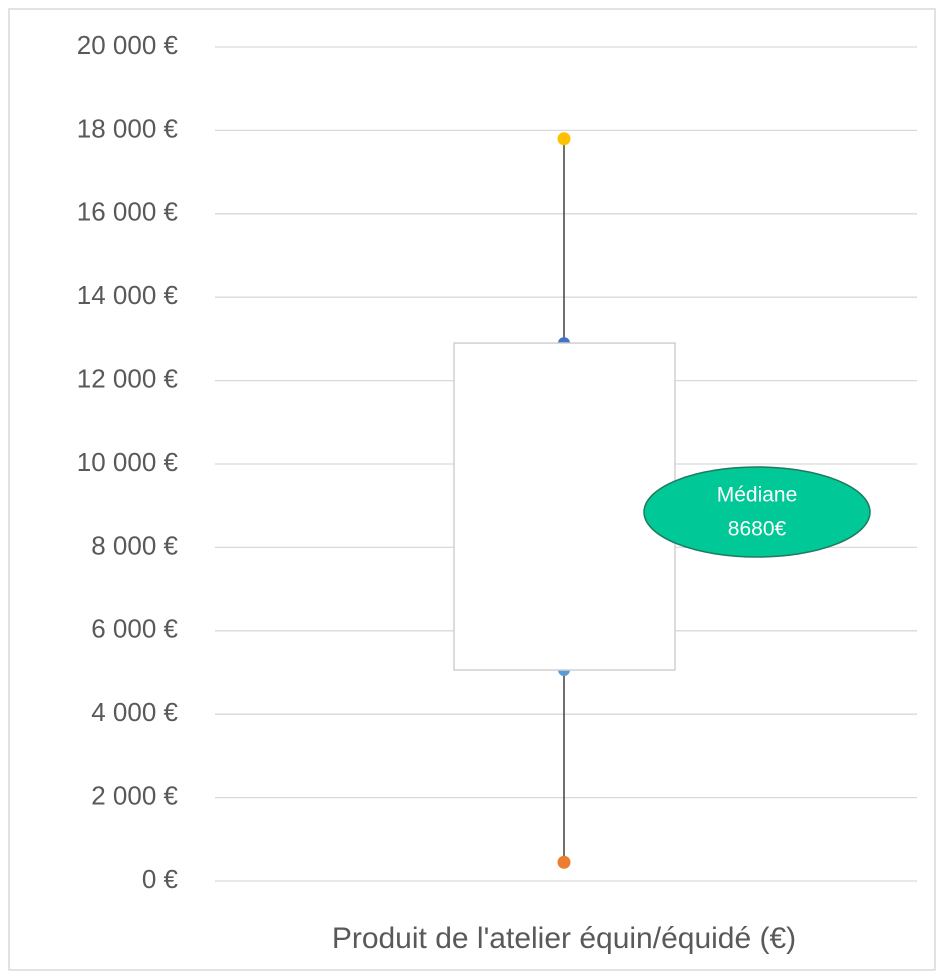  What do you see at coordinates (128, 128) in the screenshot?
I see `y-tick-label: 18 000 €` at bounding box center [128, 128].